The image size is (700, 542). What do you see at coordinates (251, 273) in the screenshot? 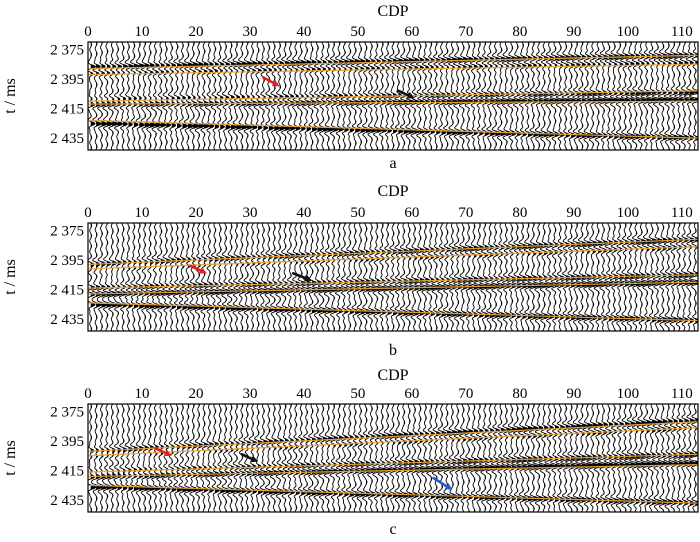
I see `arrows` at bounding box center [251, 273].